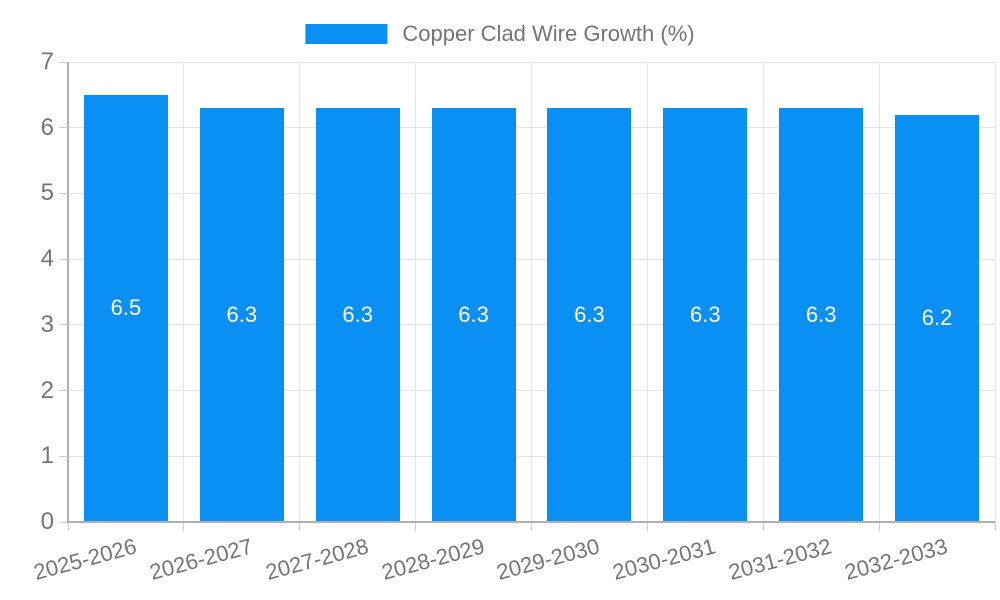  I want to click on bar-value-label: 6.5, so click(126, 308).